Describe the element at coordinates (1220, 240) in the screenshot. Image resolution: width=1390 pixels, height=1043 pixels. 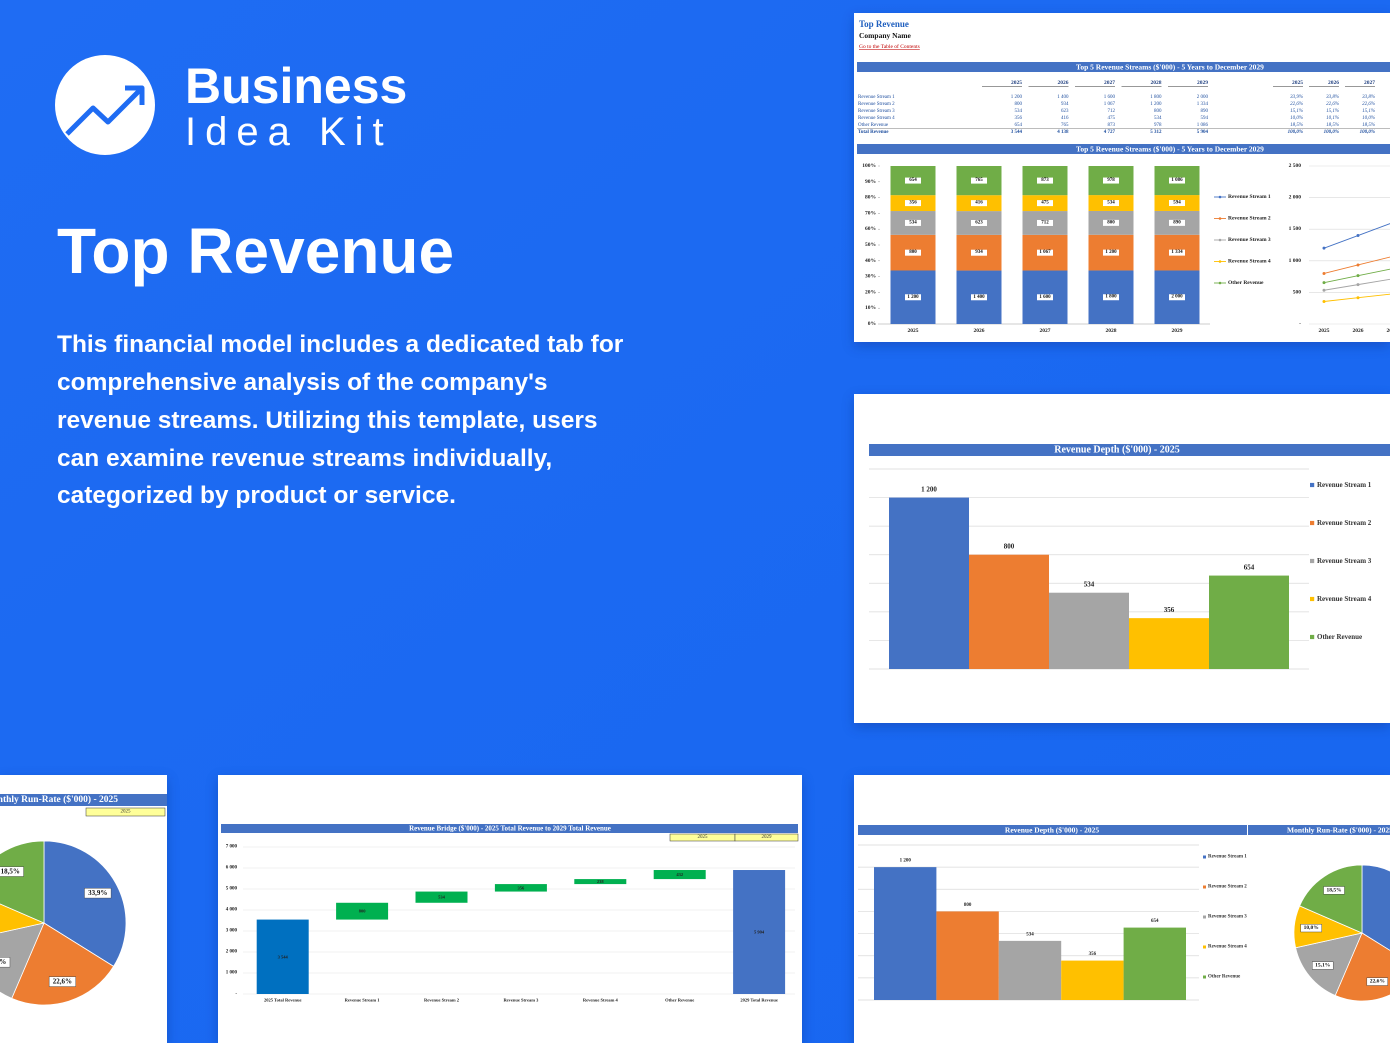
I see `legend-marker` at that location.